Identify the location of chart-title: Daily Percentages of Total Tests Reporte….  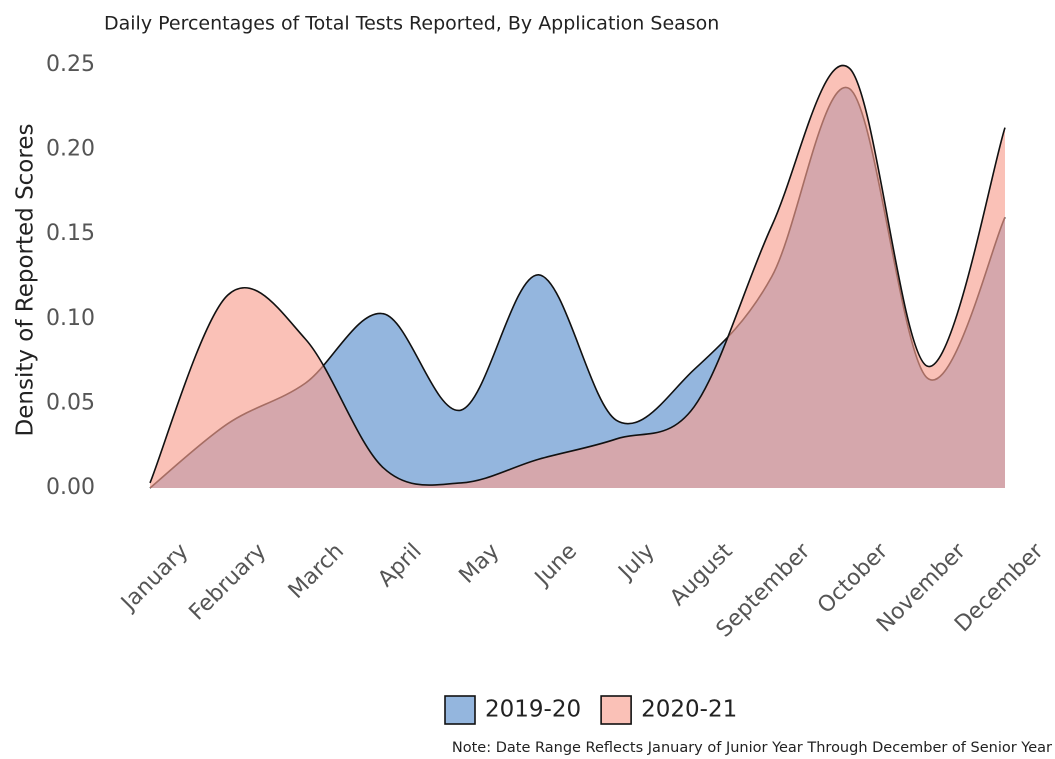
(411, 24).